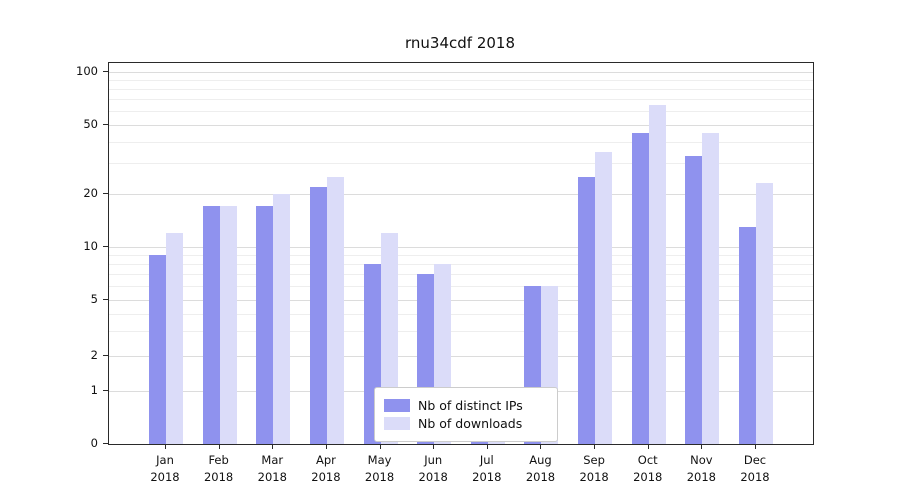 This screenshot has height=500, width=900. What do you see at coordinates (228, 325) in the screenshot?
I see `bar-downloads-feb` at bounding box center [228, 325].